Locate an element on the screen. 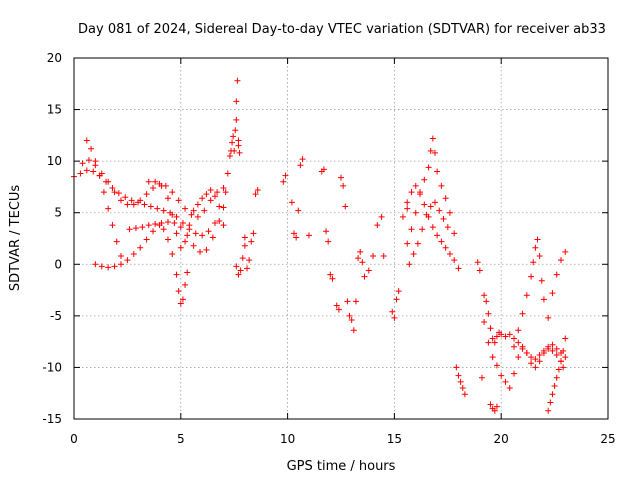 Image resolution: width=640 pixels, height=480 pixels. x-axis-label: GPS time / hours is located at coordinates (341, 466).